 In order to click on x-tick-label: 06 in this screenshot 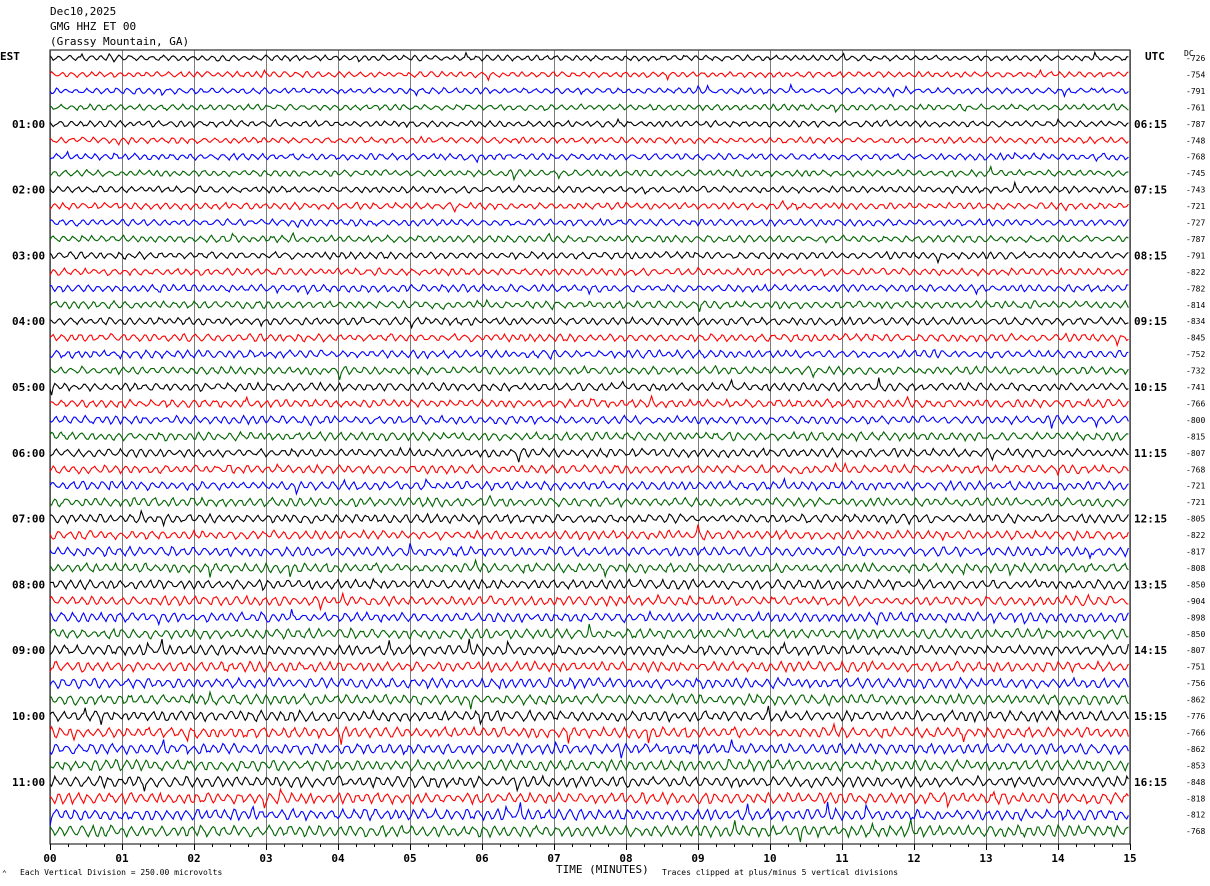, I will do `click(482, 858)`.